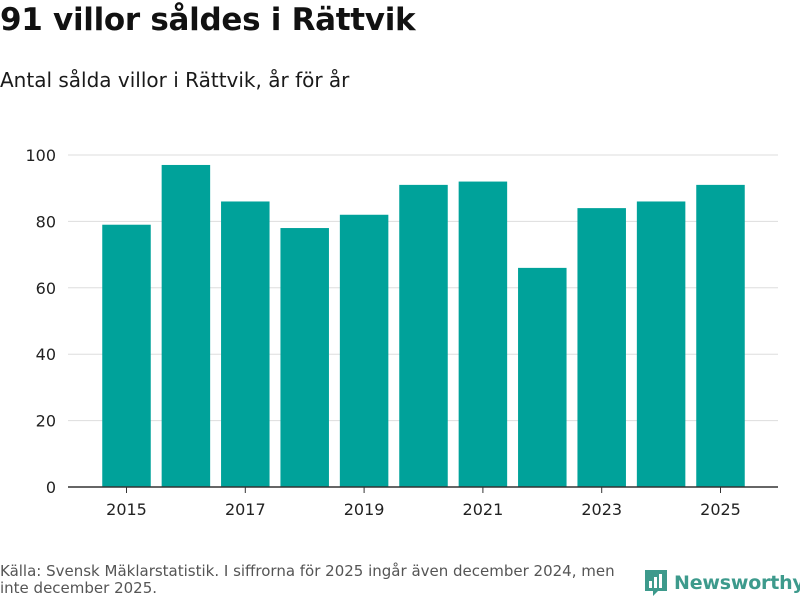 This screenshot has height=600, width=800. I want to click on bar-2017, so click(245, 344).